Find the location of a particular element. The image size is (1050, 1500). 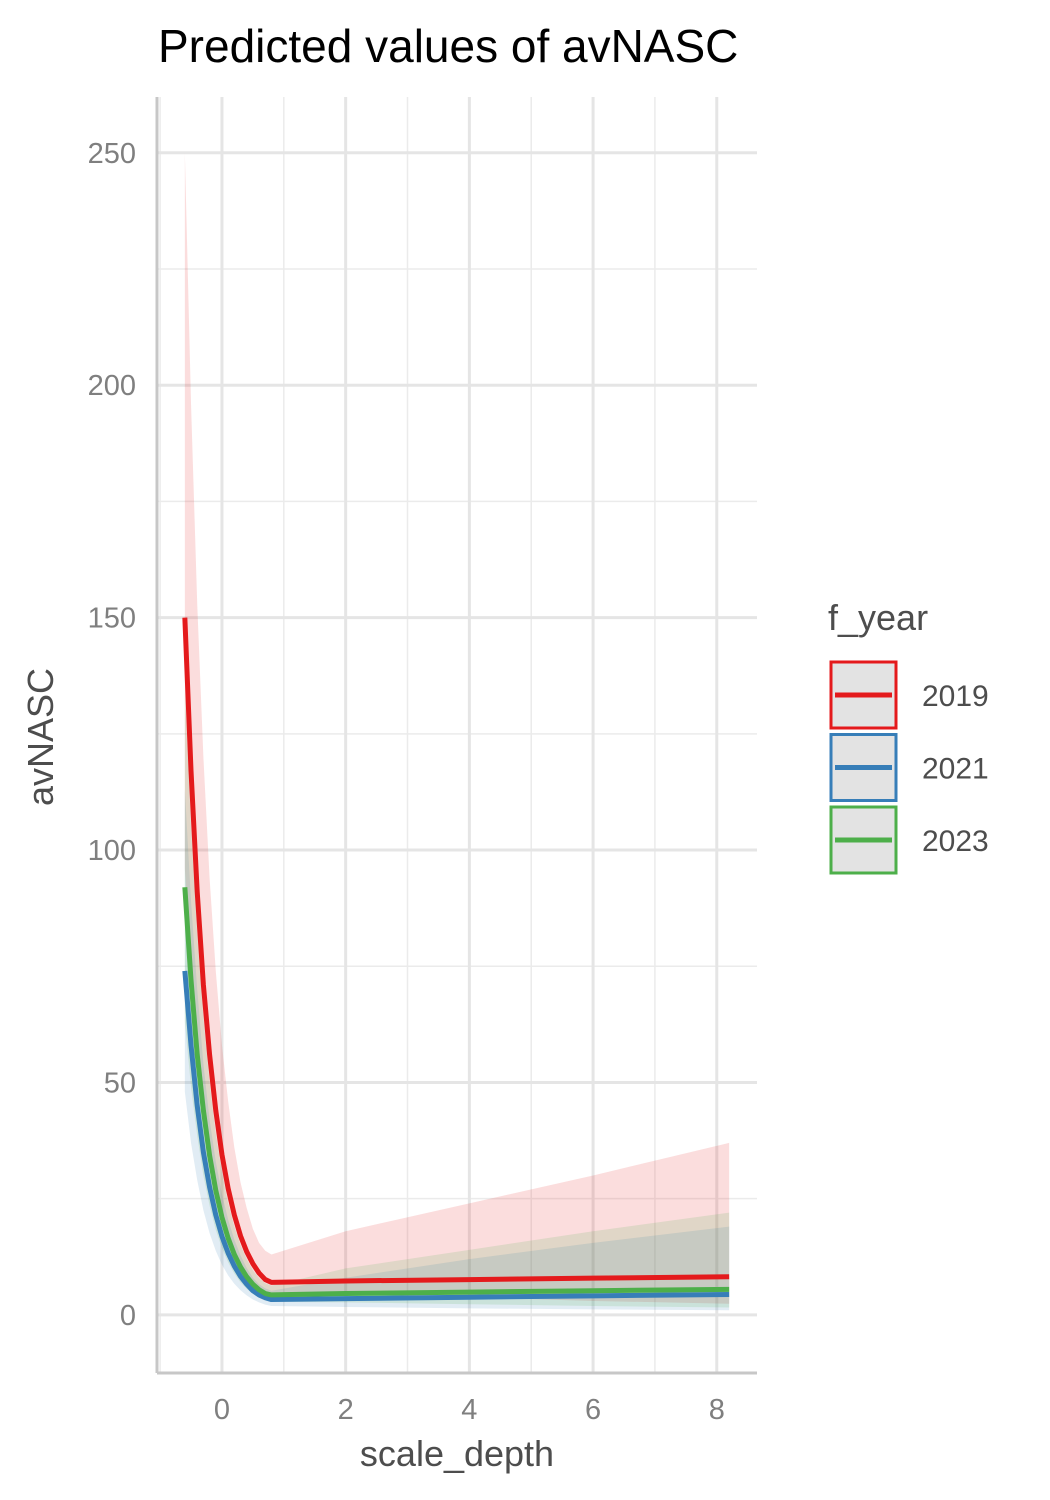

y-tick-label: 100 is located at coordinates (112, 851).